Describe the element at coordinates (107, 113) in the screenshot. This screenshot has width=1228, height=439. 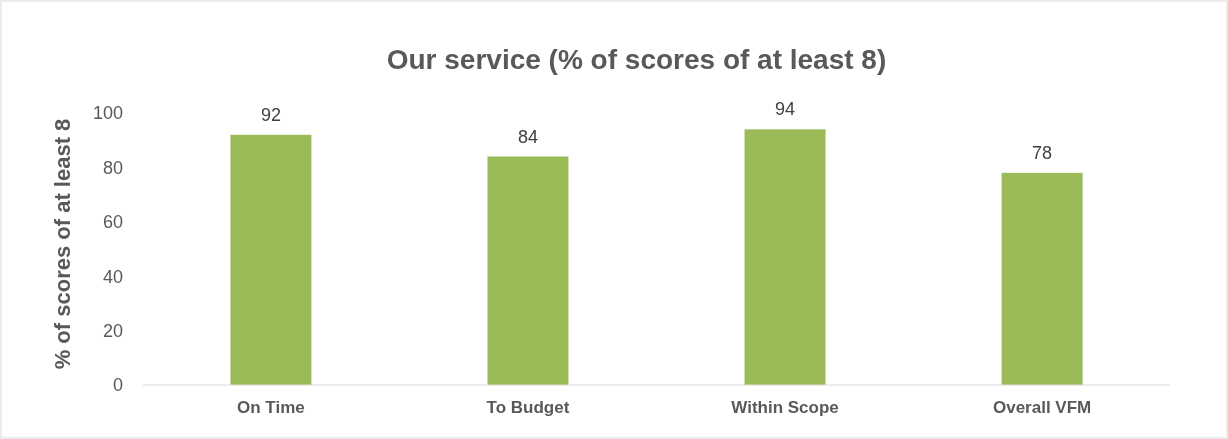
I see `y-tick-label: 100` at that location.